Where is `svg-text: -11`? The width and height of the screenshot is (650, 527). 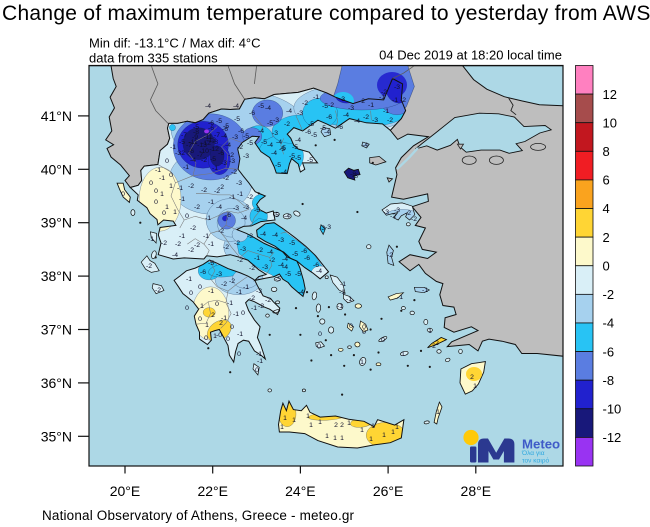 svg-text: -11 is located at coordinates (193, 142).